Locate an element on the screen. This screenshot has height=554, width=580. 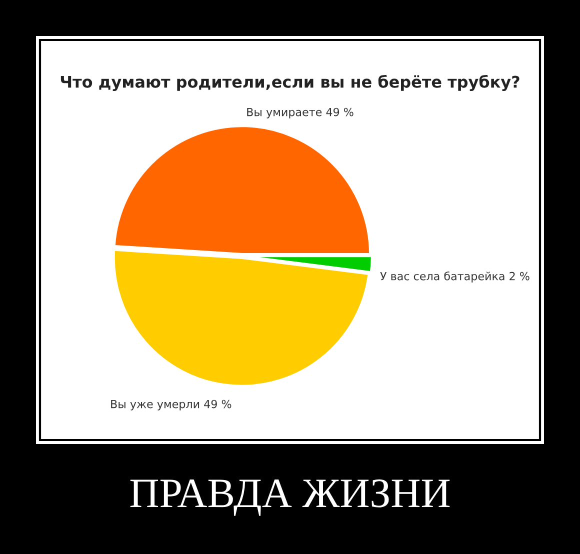
text: ПРАВДА ЖИЗНИ is located at coordinates (290, 497).